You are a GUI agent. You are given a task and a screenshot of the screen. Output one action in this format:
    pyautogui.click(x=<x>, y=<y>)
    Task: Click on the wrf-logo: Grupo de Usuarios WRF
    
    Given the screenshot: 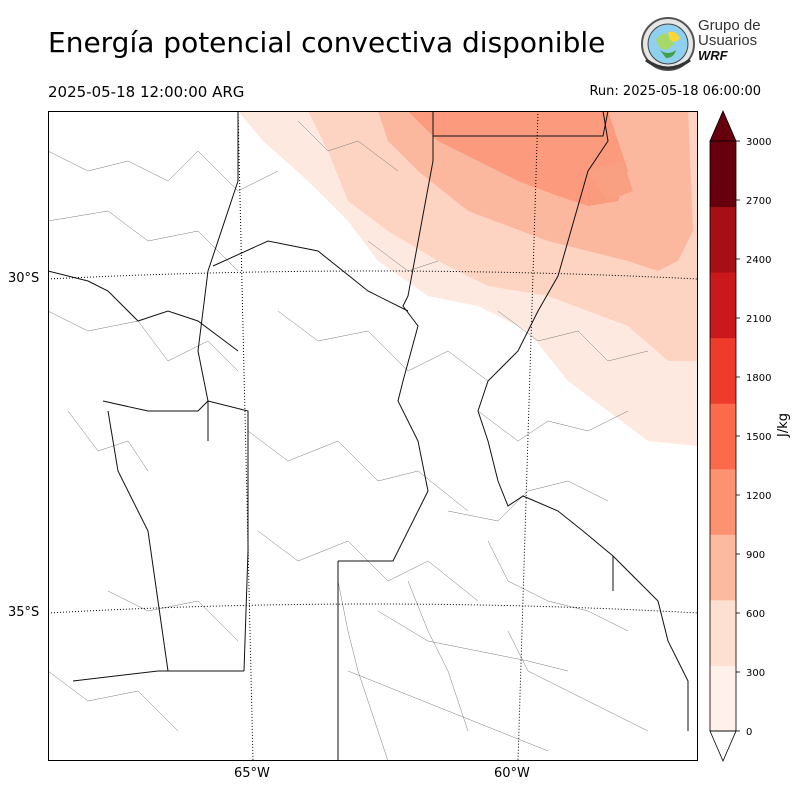 What is the action you would take?
    pyautogui.click(x=700, y=44)
    